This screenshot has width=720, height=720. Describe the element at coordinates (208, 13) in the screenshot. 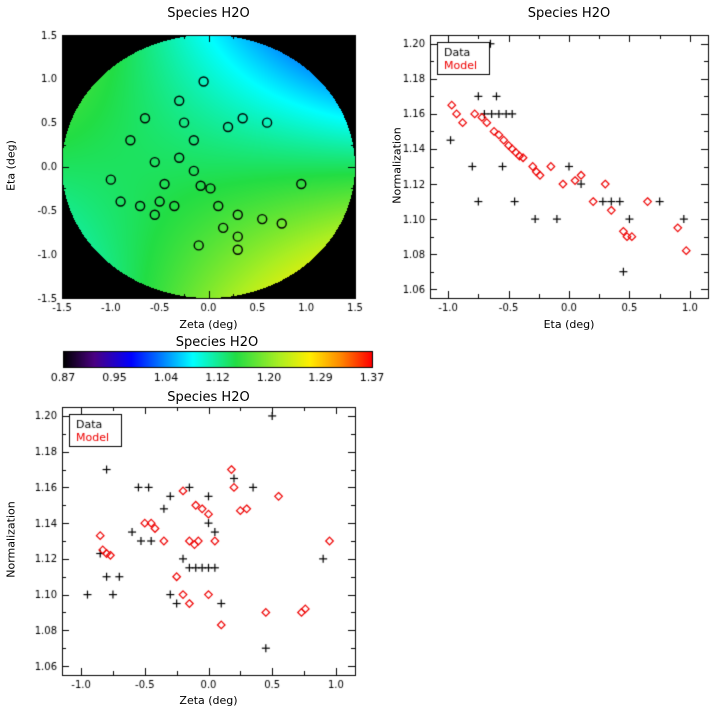

I see `map-title: Species H2O` at that location.